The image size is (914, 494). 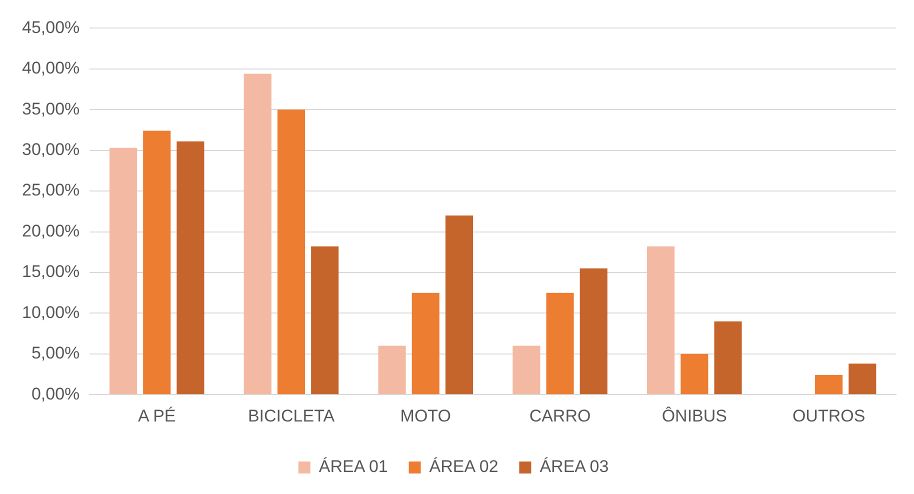 What do you see at coordinates (425, 416) in the screenshot?
I see `x-tick-label: MOTO` at bounding box center [425, 416].